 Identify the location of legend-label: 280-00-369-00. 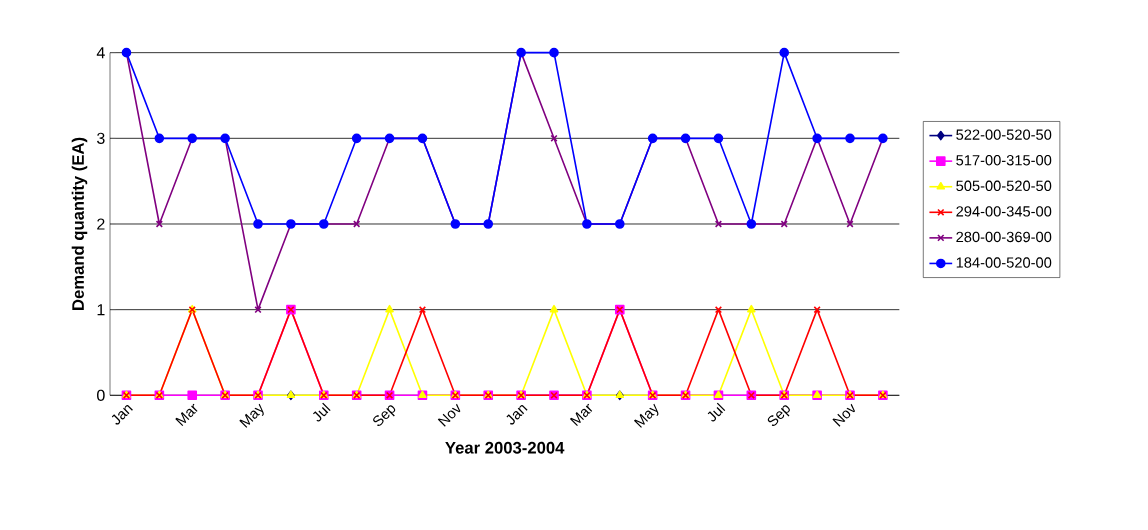
(1004, 237).